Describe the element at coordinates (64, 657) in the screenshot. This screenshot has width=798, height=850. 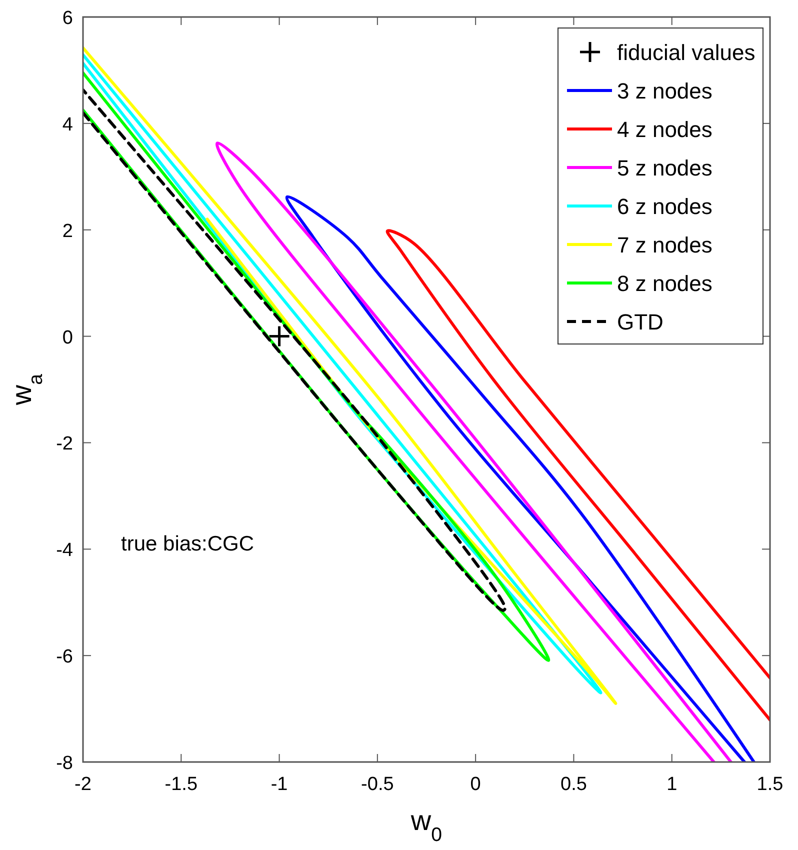
I see `y-tick-label: -6` at that location.